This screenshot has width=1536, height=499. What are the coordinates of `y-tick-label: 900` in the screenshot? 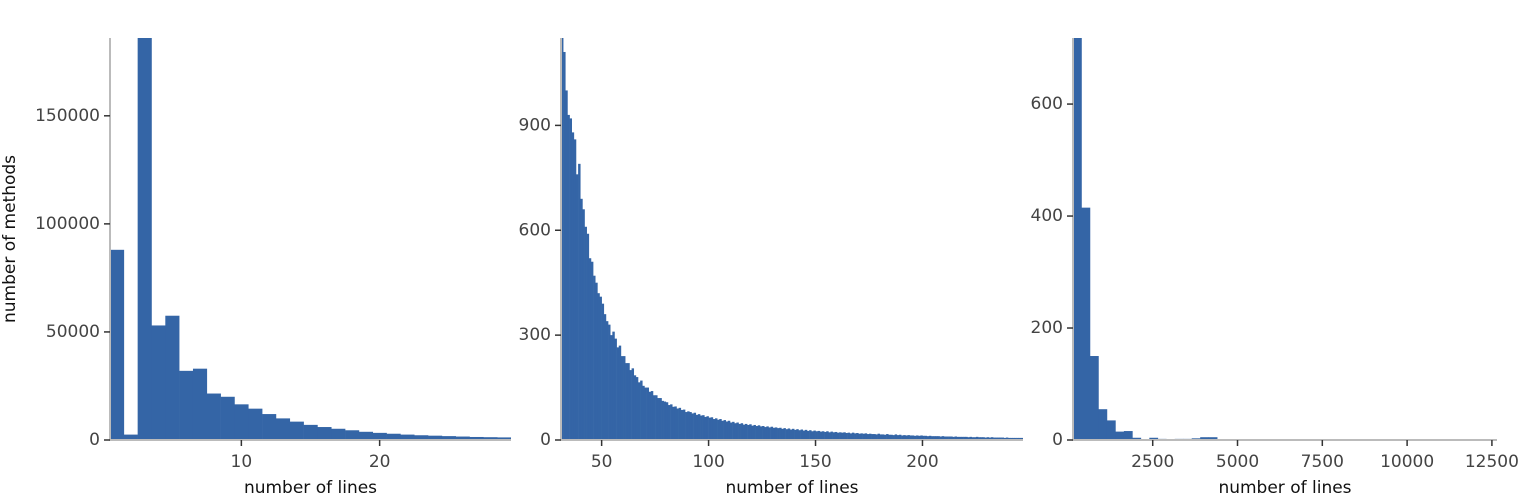 It's located at (535, 125).